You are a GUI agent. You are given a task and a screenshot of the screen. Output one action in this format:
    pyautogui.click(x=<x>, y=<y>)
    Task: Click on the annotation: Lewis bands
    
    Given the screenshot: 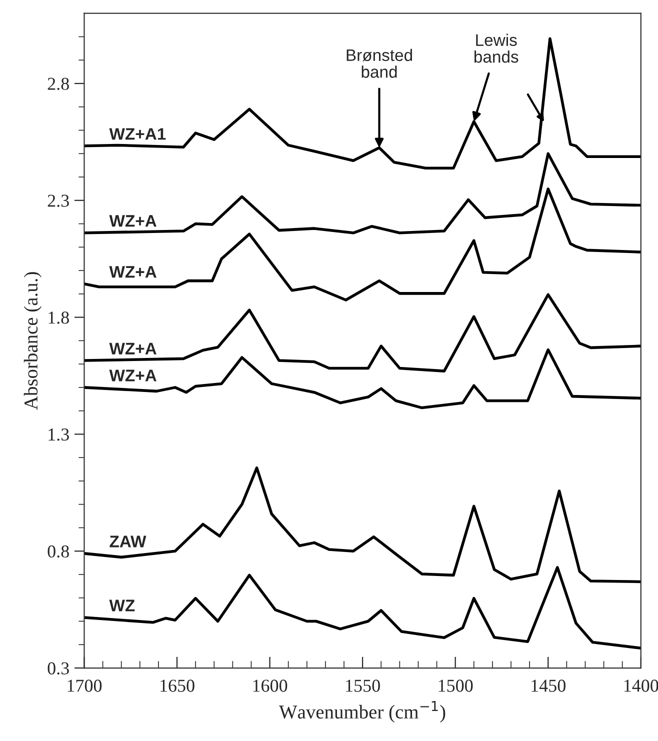 What is the action you would take?
    pyautogui.click(x=496, y=48)
    